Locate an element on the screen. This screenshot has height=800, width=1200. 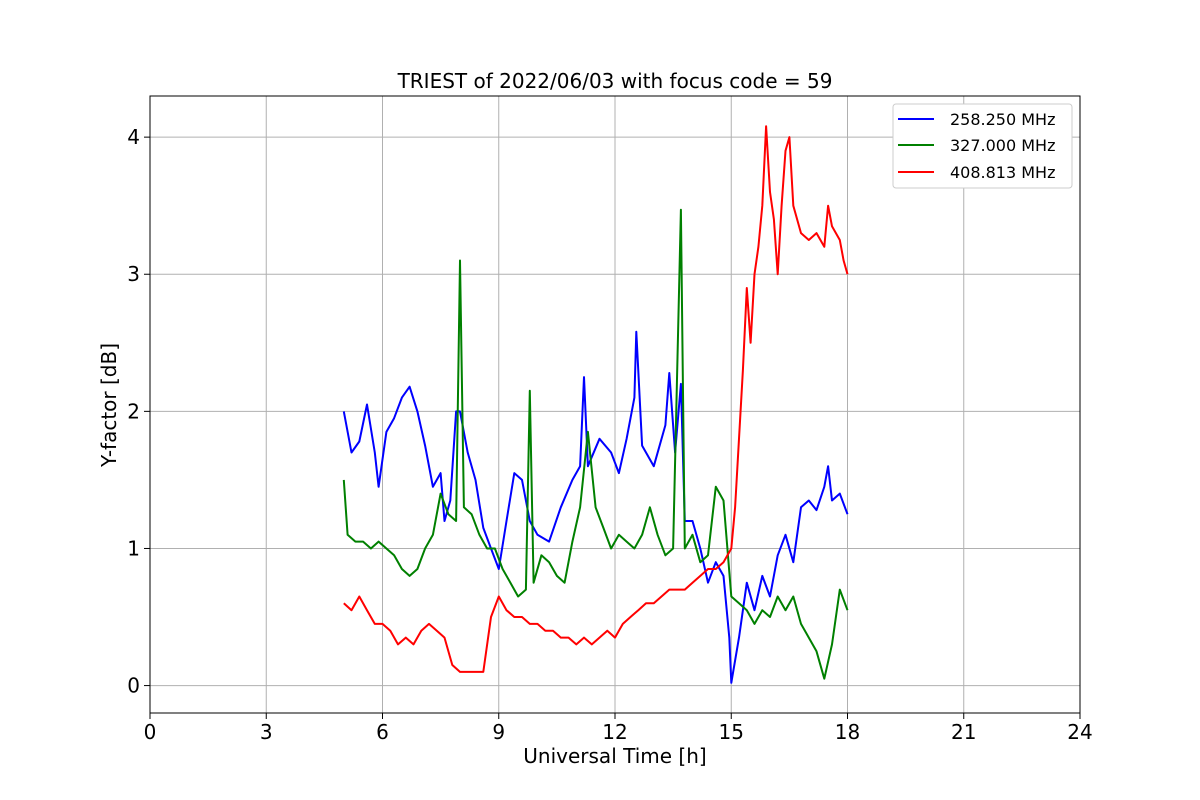
x-tick-label: 9 is located at coordinates (498, 732).